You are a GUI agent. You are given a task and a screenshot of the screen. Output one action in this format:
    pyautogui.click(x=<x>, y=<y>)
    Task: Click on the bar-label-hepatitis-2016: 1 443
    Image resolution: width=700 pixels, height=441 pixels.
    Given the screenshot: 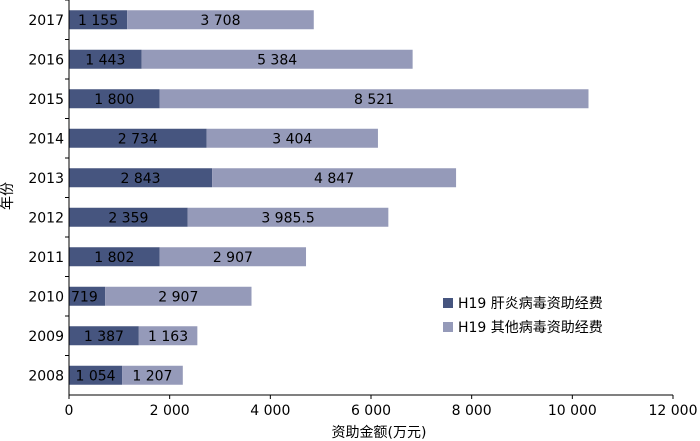 What is the action you would take?
    pyautogui.click(x=105, y=60)
    